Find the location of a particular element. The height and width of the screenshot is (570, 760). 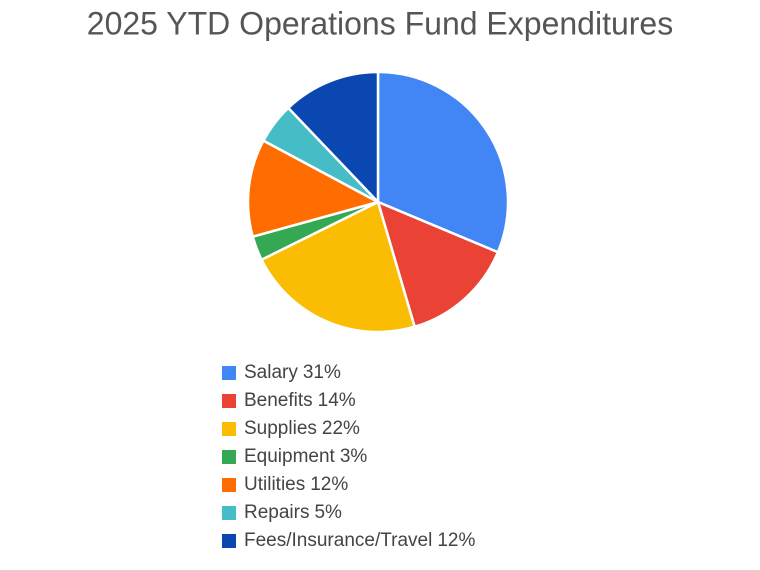

legend-category: Equipment is located at coordinates (290, 456).